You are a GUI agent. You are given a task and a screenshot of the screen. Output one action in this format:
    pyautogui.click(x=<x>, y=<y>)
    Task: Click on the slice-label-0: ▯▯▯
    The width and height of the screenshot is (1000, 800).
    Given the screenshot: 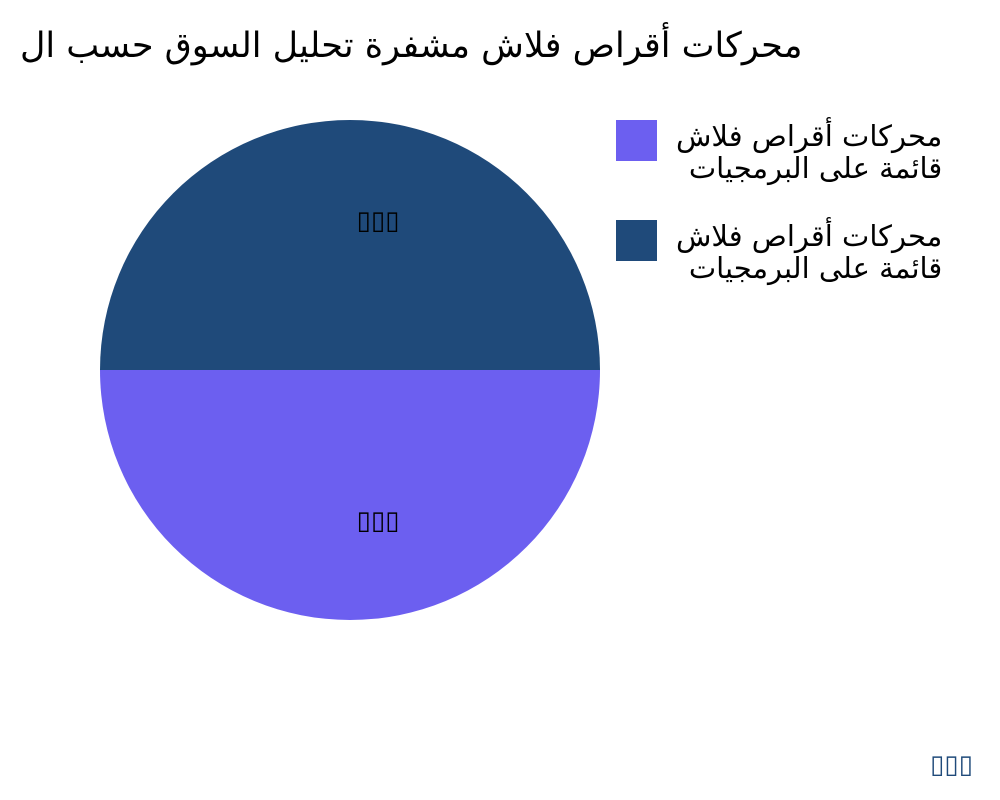 What is the action you would take?
    pyautogui.click(x=378, y=521)
    